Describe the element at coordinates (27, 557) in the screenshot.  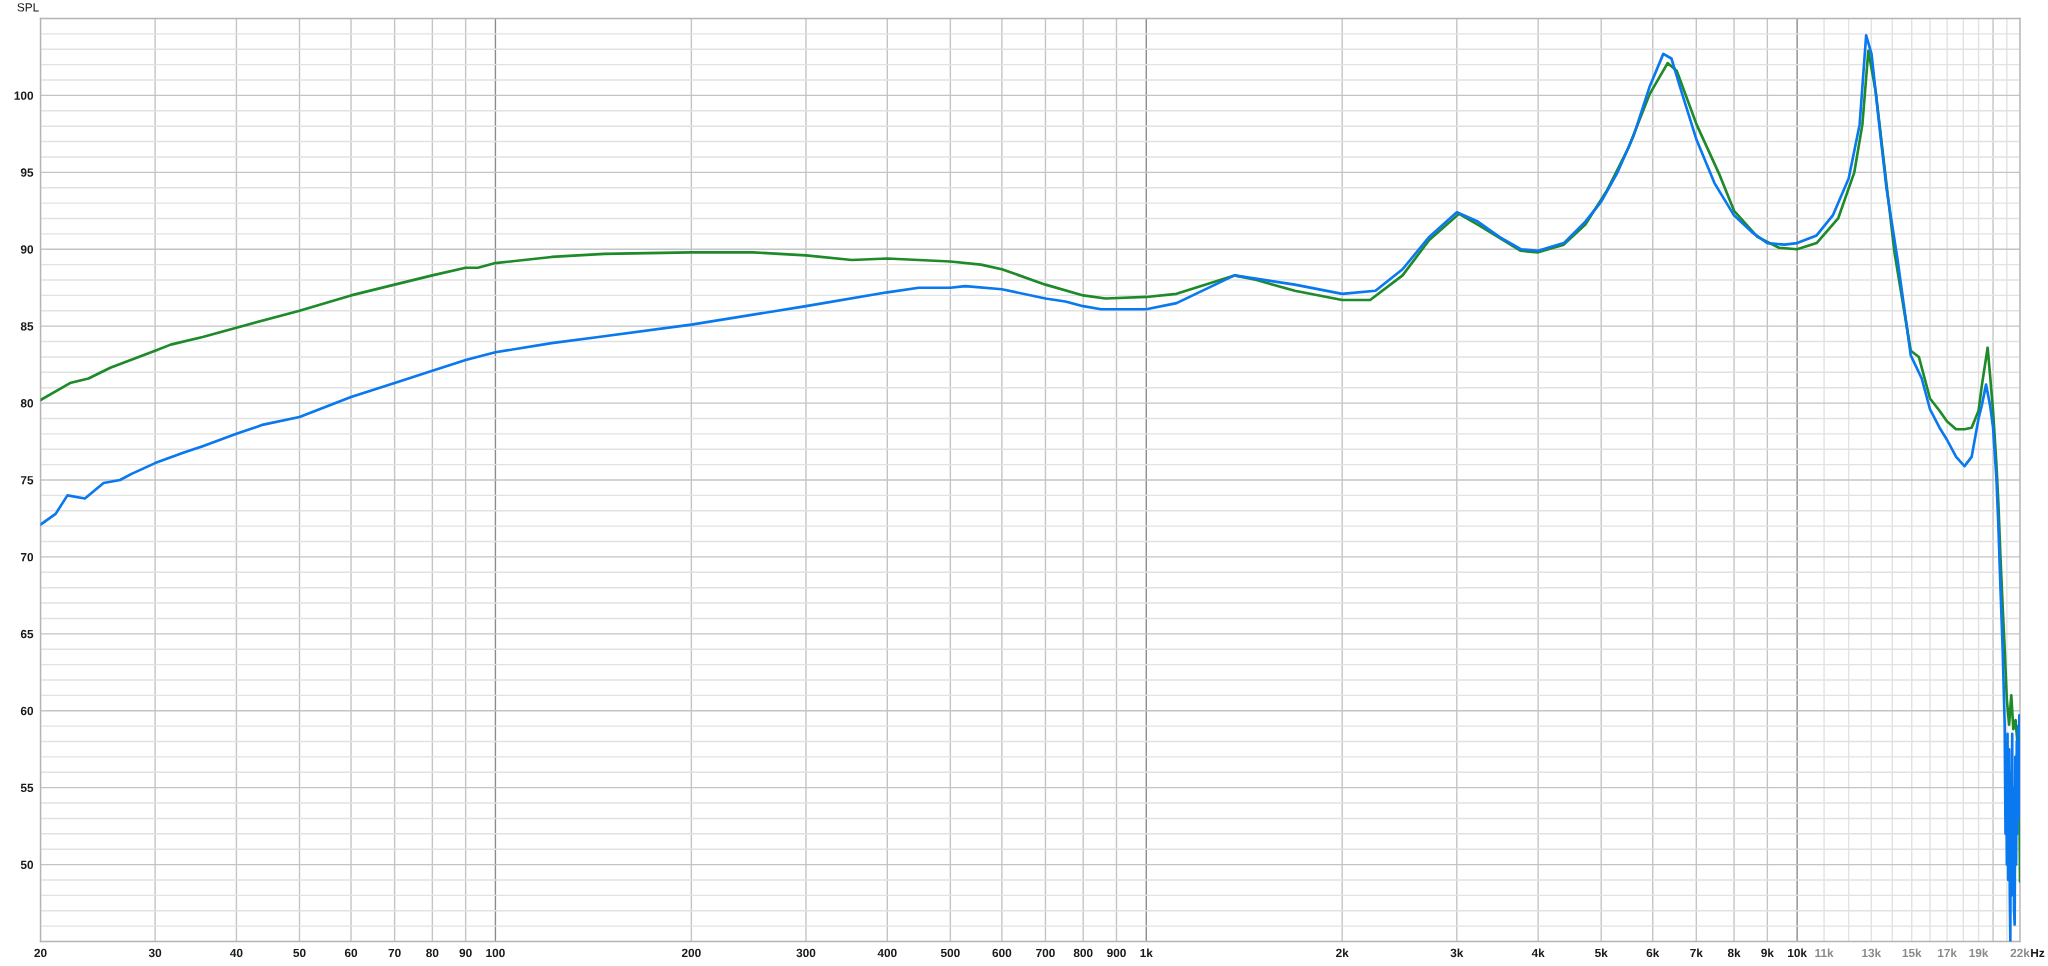
I see `y-tick-label: 70` at that location.